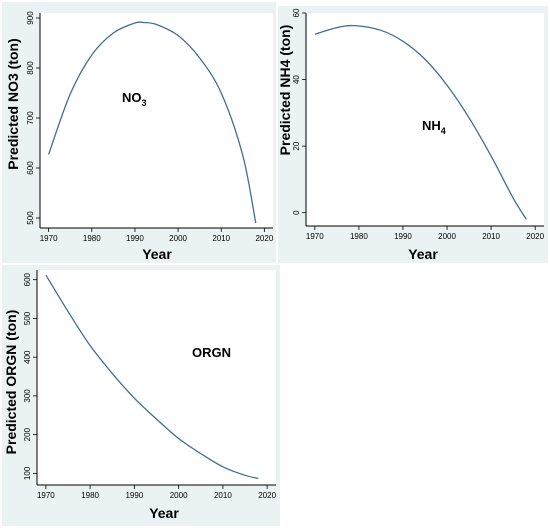 The width and height of the screenshot is (550, 528). Describe the element at coordinates (13, 103) in the screenshot. I see `y-axis-title: Predicted NO3 (ton)` at that location.